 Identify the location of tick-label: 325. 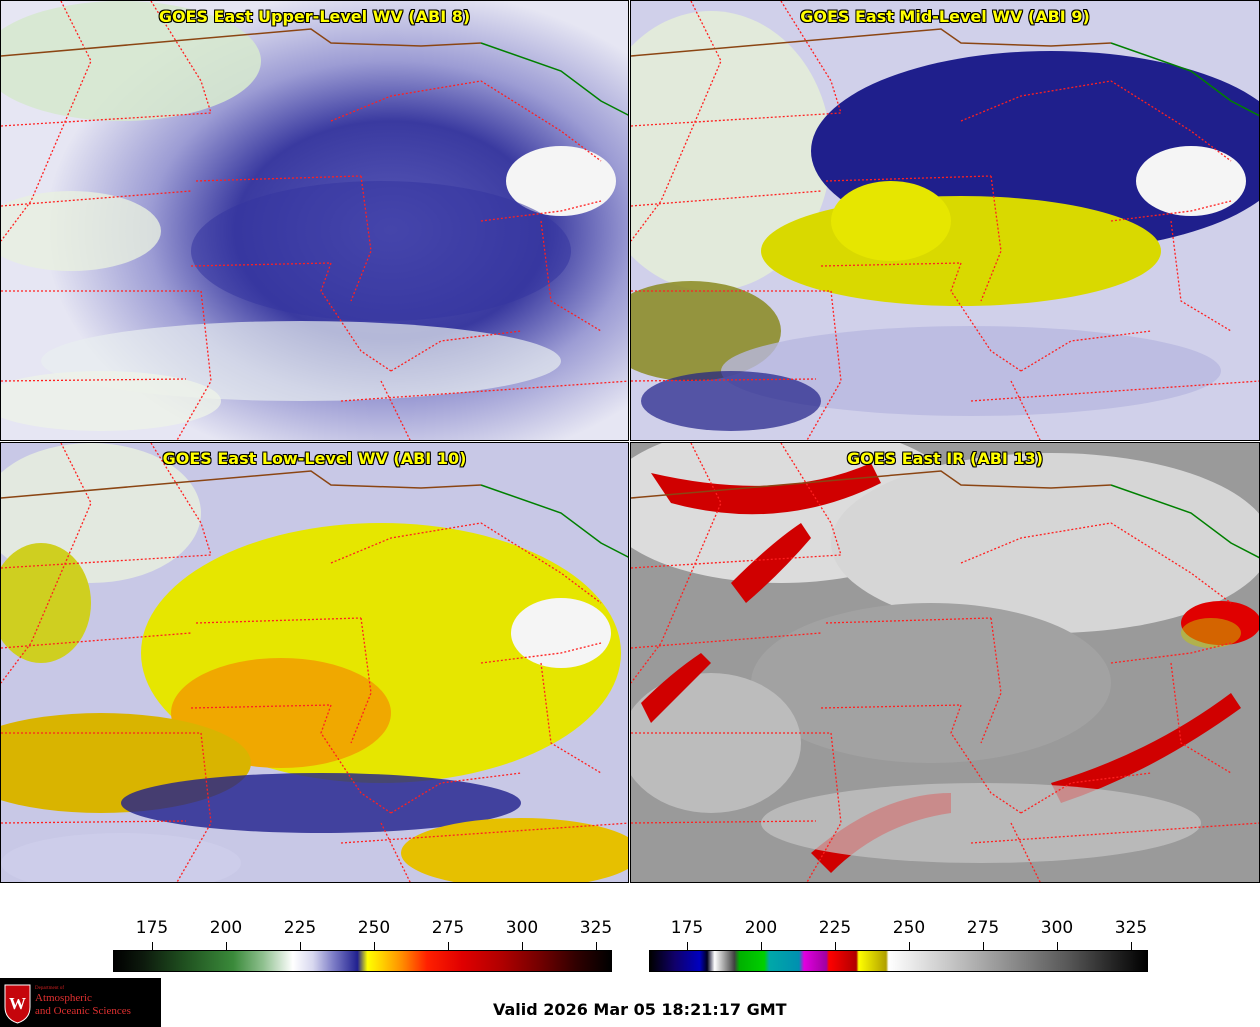
(596, 928).